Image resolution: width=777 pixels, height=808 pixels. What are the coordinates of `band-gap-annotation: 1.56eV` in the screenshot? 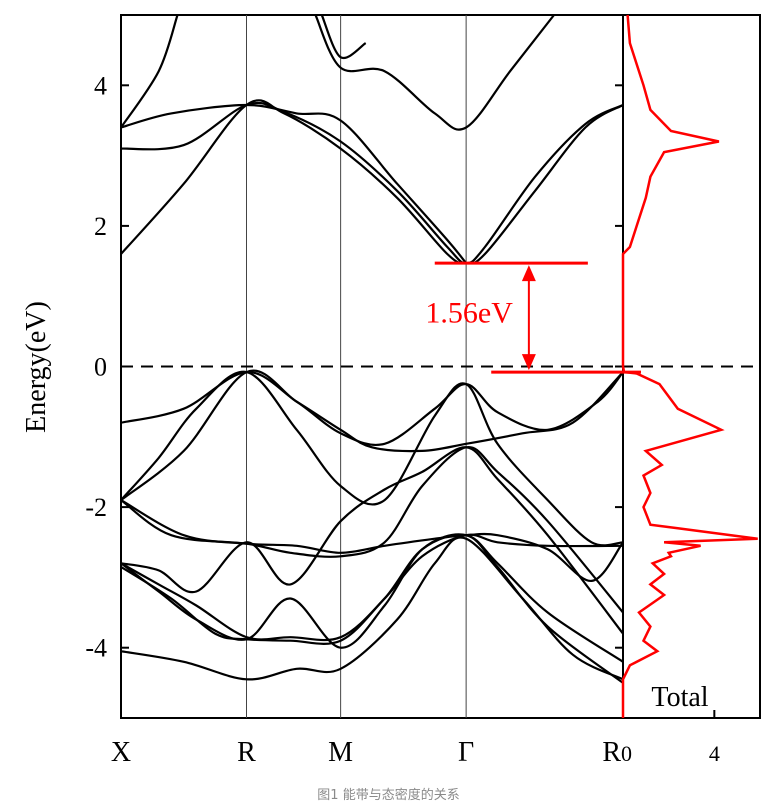 It's located at (533, 317).